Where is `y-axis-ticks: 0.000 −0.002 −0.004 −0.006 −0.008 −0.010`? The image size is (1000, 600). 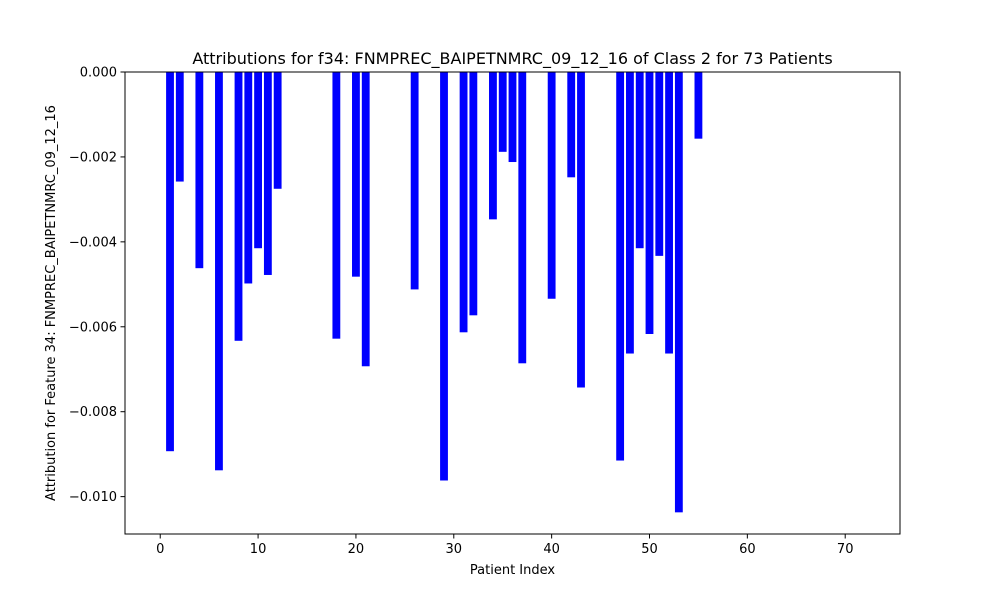
y-axis-ticks: 0.000 −0.002 −0.004 −0.006 −0.008 −0.010 is located at coordinates (97, 285).